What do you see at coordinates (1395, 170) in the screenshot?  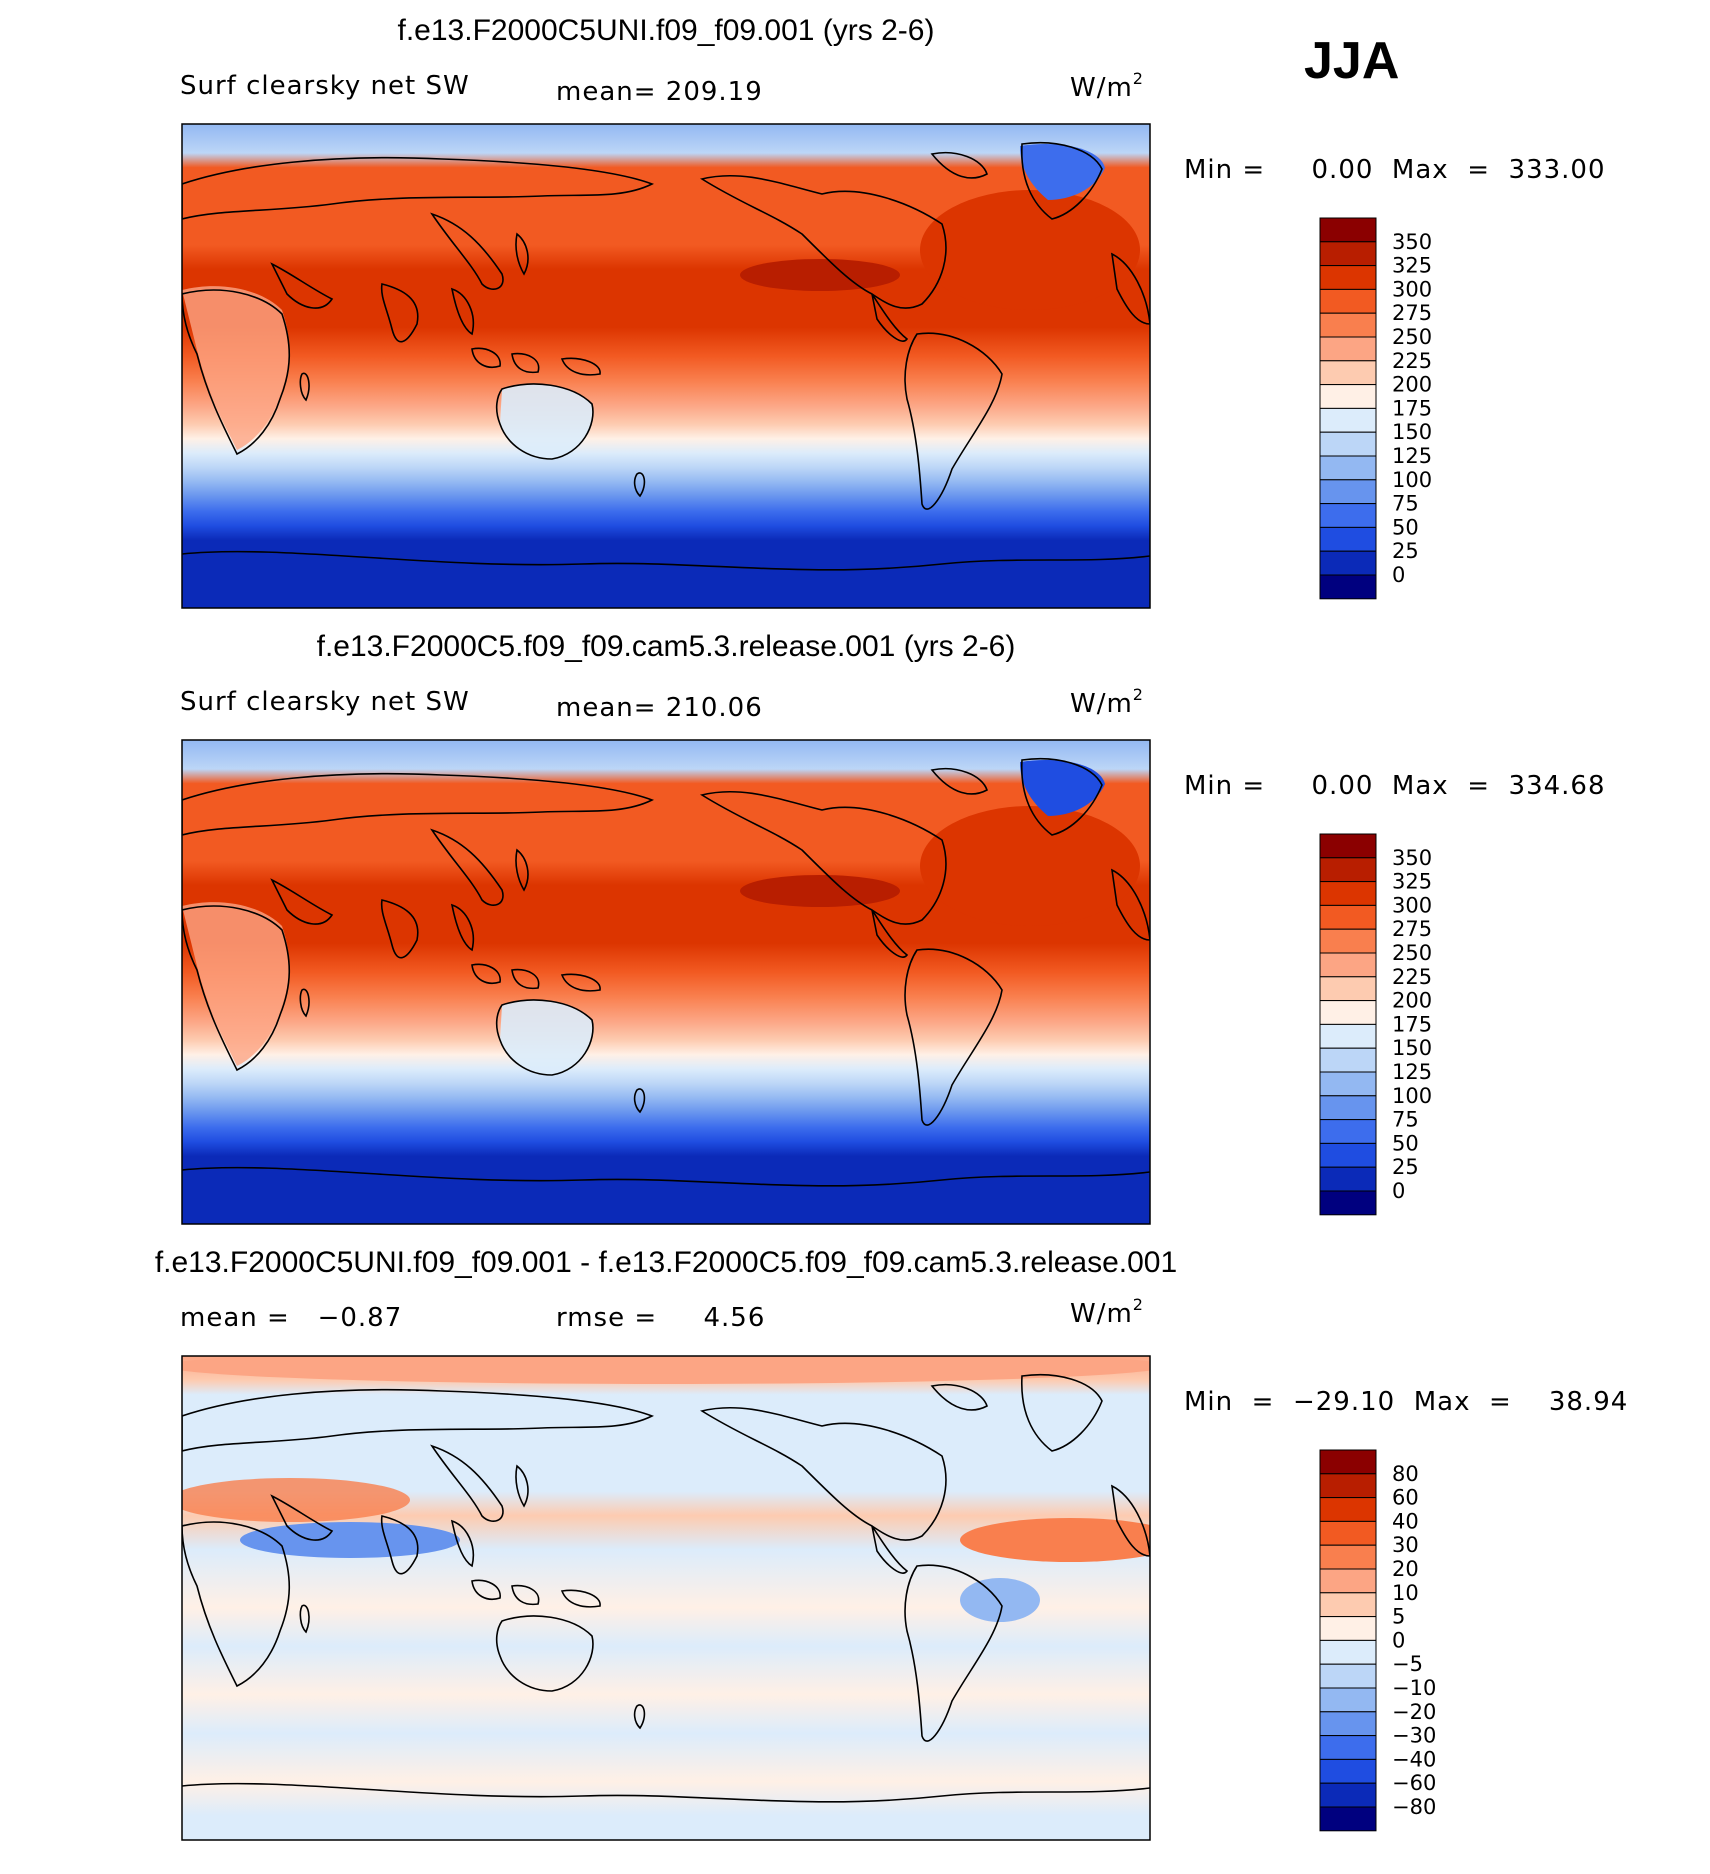 I see `panel1-minmax: Min = 0.00 Max = 333.00` at bounding box center [1395, 170].